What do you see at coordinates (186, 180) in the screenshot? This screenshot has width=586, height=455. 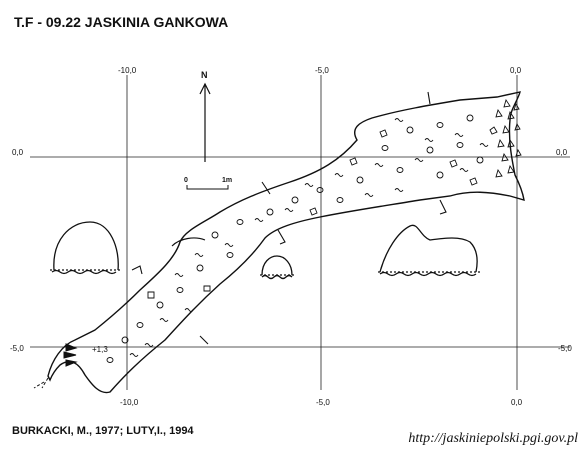 I see `scale-start-label: 0` at bounding box center [186, 180].